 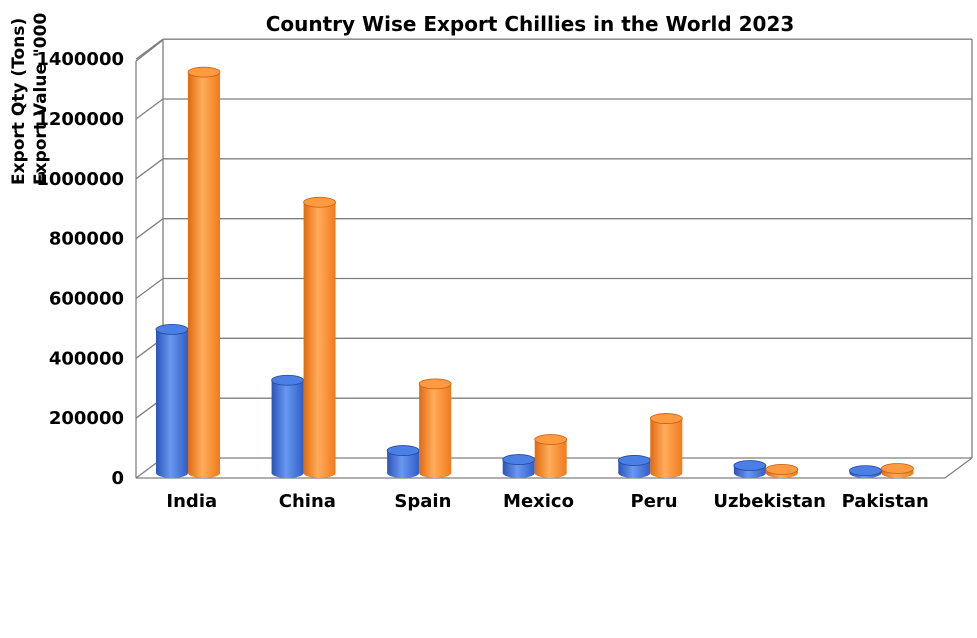 What do you see at coordinates (191, 501) in the screenshot?
I see `x-category-label: India` at bounding box center [191, 501].